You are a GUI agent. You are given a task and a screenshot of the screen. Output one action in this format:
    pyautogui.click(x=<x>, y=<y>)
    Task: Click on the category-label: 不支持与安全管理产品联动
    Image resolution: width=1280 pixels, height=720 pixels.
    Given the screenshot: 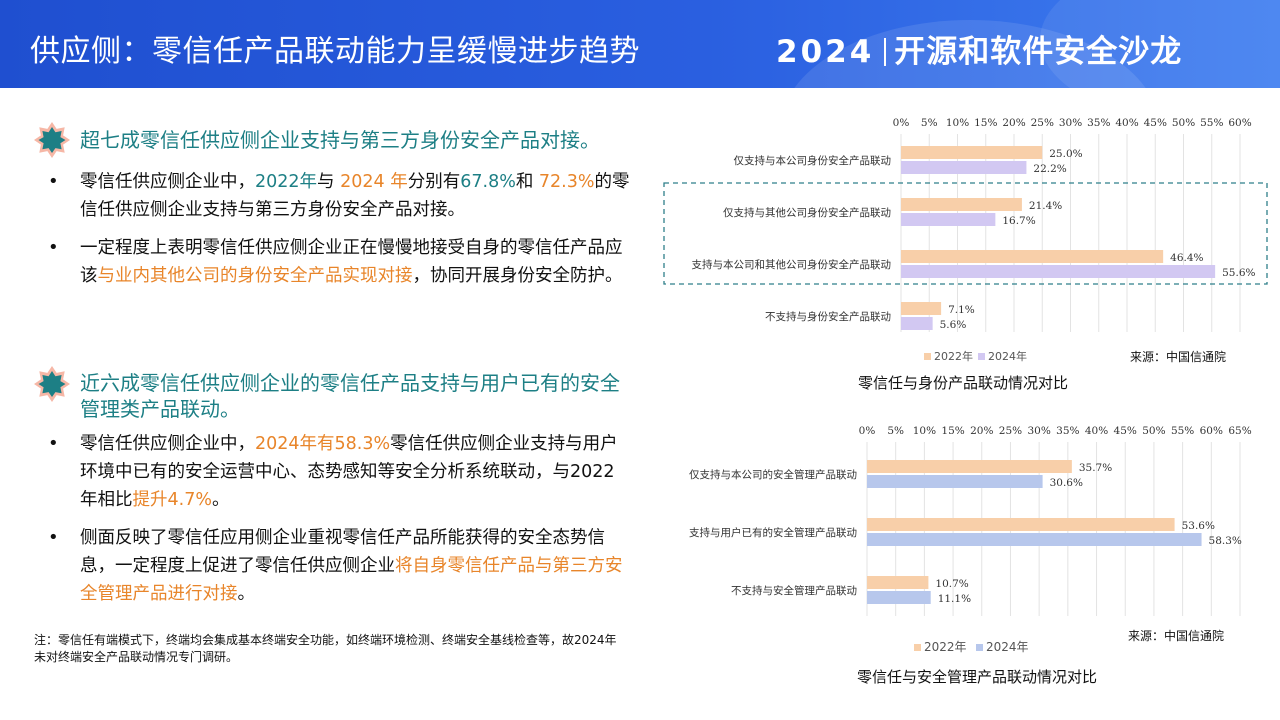 What is the action you would take?
    pyautogui.click(x=794, y=590)
    